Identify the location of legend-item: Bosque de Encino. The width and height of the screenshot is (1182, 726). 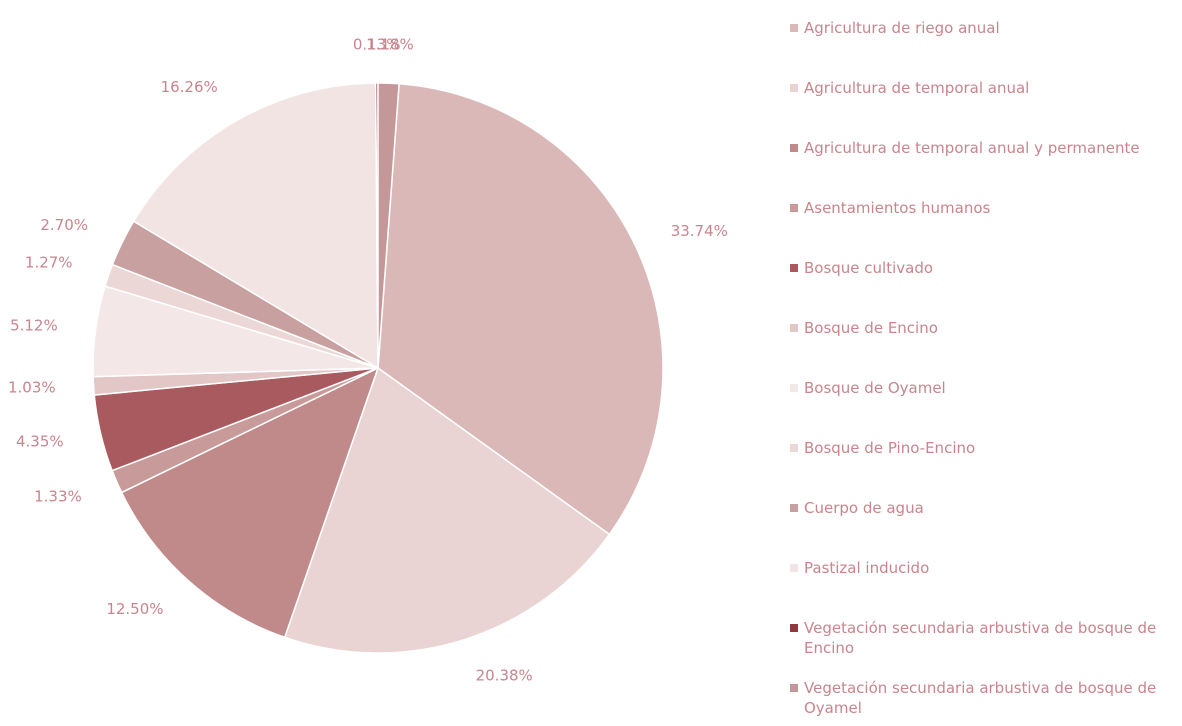
(986, 328).